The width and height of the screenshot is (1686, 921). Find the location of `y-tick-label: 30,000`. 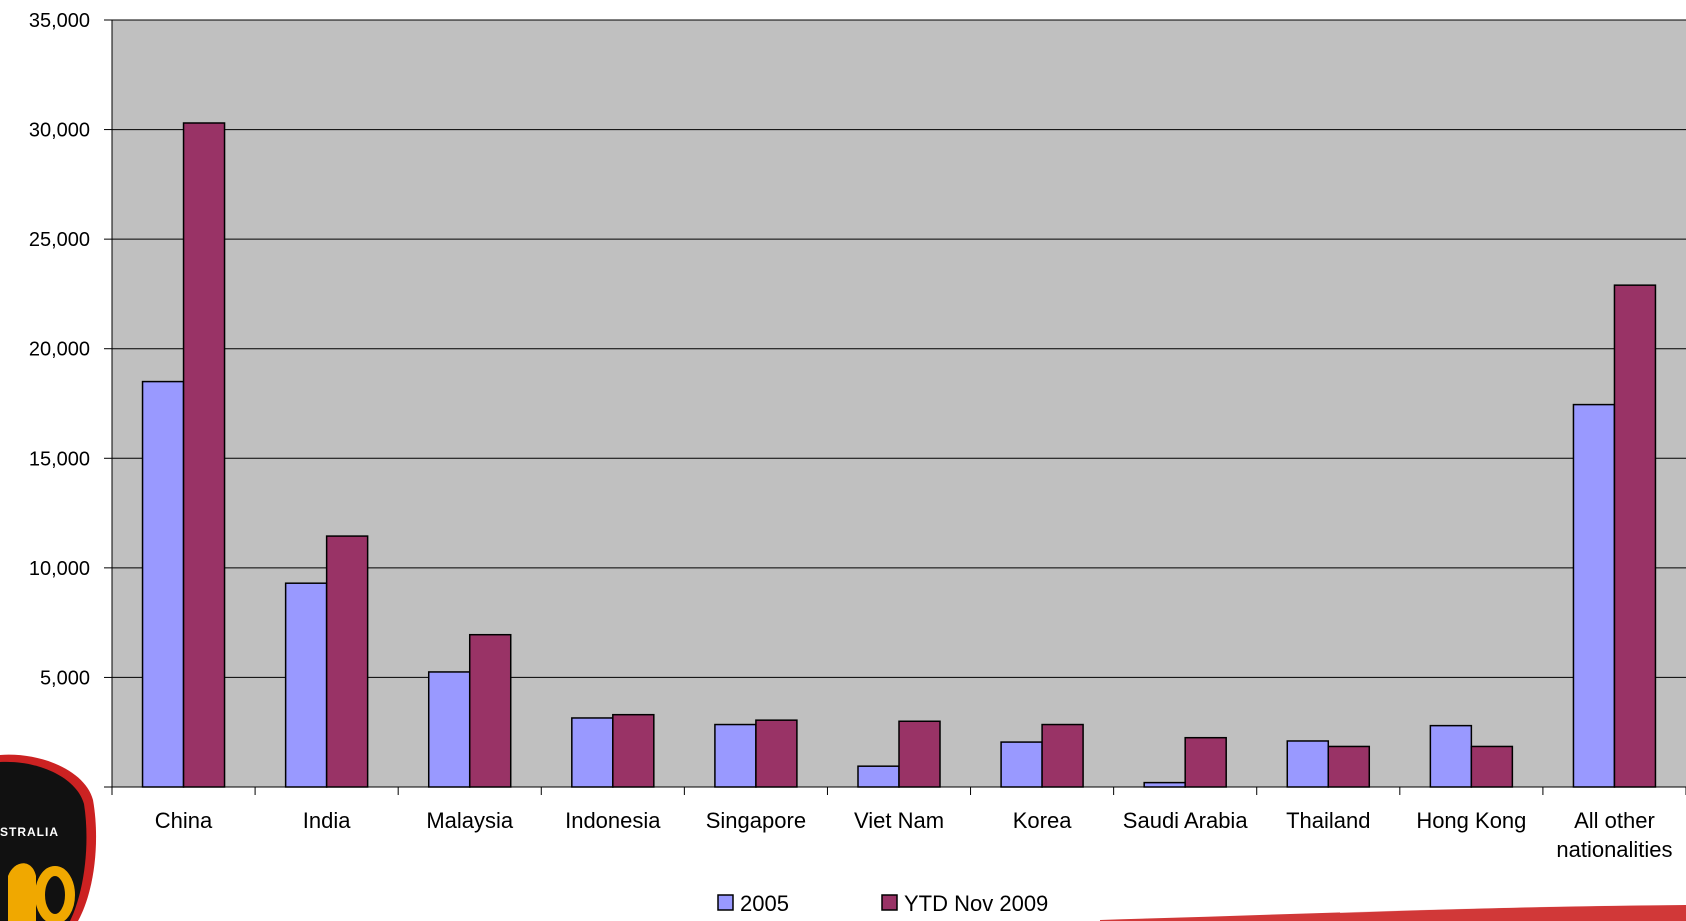

y-tick-label: 30,000 is located at coordinates (59, 131).